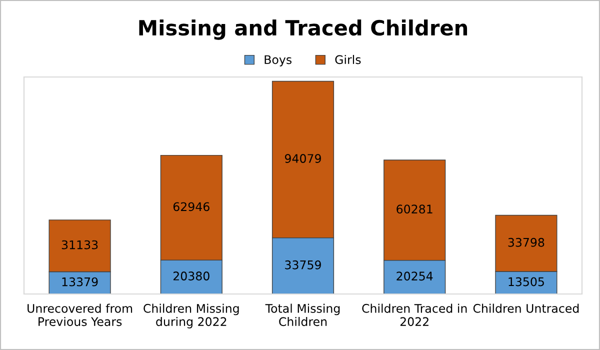 Image resolution: width=600 pixels, height=350 pixels. What do you see at coordinates (302, 158) in the screenshot?
I see `data-label: 94079` at bounding box center [302, 158].